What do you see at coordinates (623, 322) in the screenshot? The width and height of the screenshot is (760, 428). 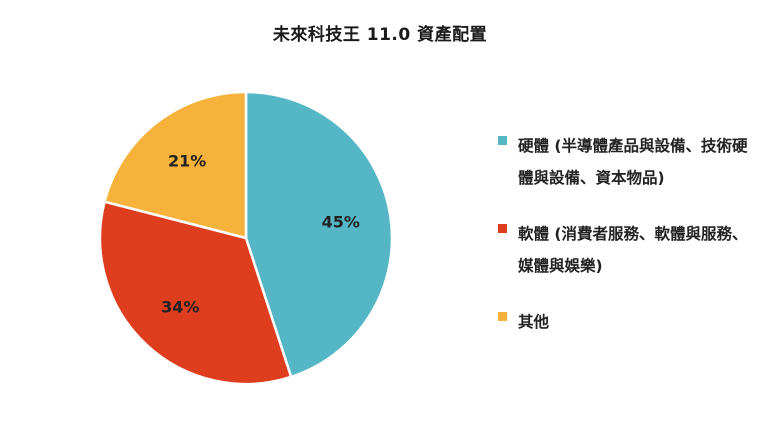 I see `legend-item-other: 其他` at bounding box center [623, 322].